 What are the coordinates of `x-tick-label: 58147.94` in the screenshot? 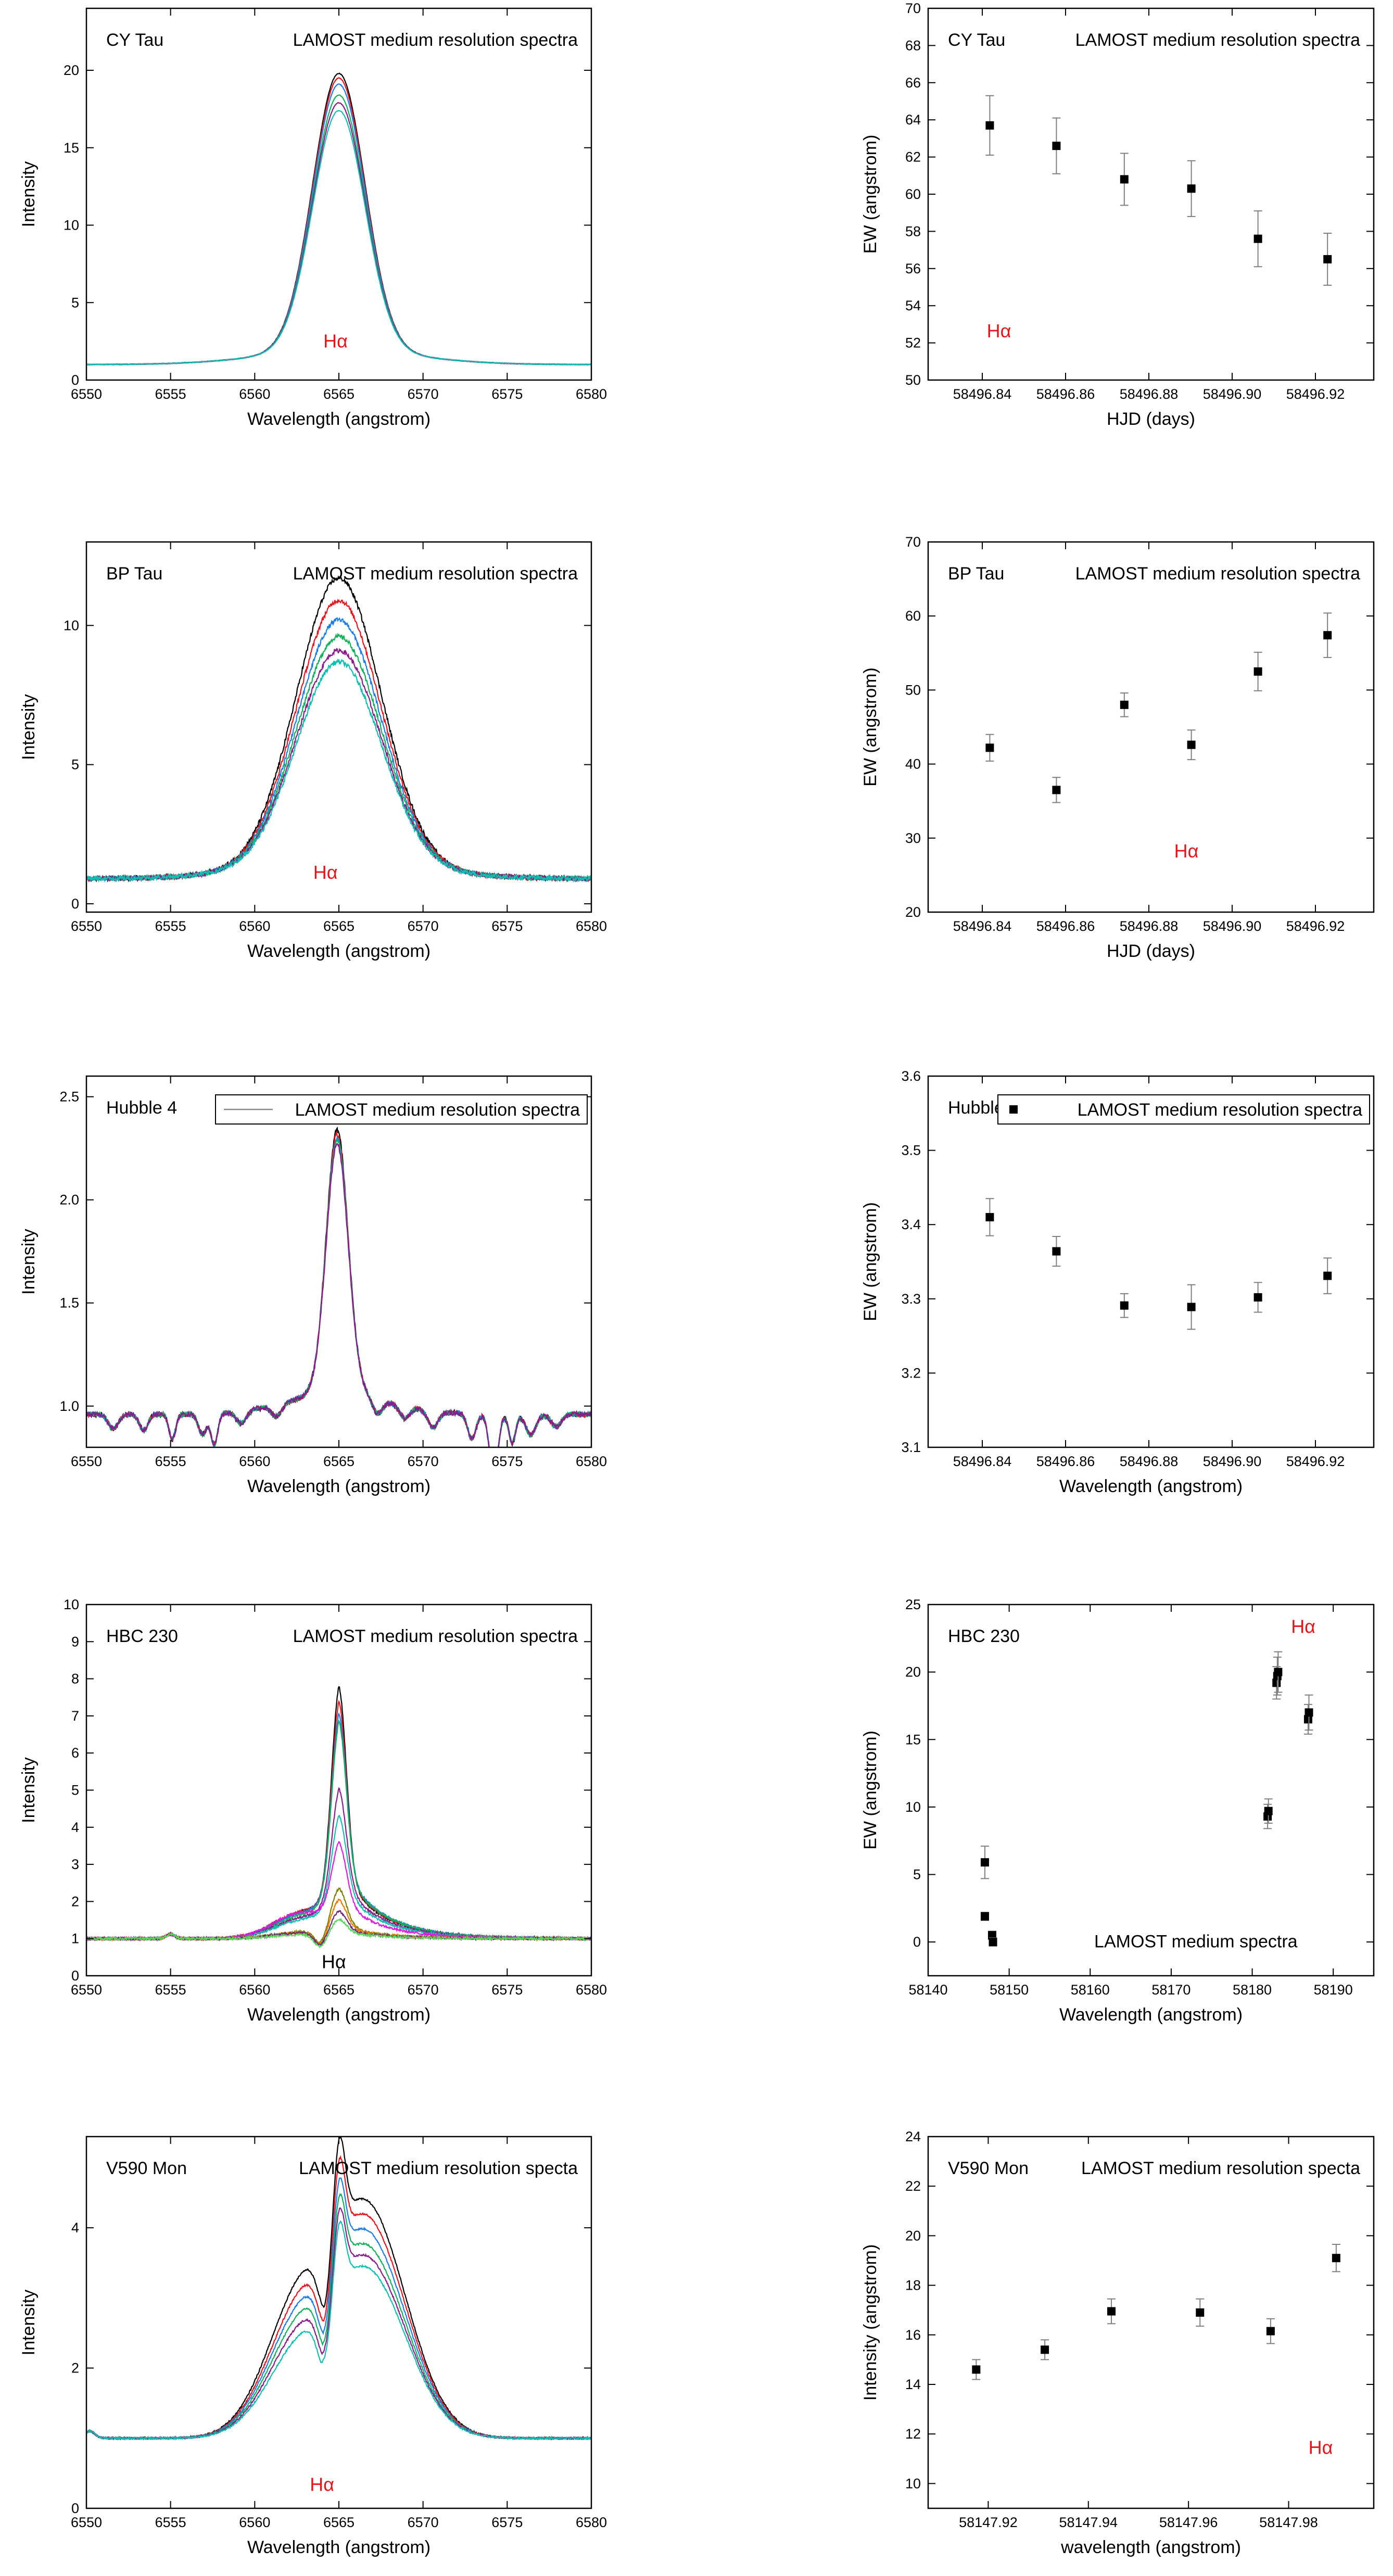 It's located at (1088, 2522).